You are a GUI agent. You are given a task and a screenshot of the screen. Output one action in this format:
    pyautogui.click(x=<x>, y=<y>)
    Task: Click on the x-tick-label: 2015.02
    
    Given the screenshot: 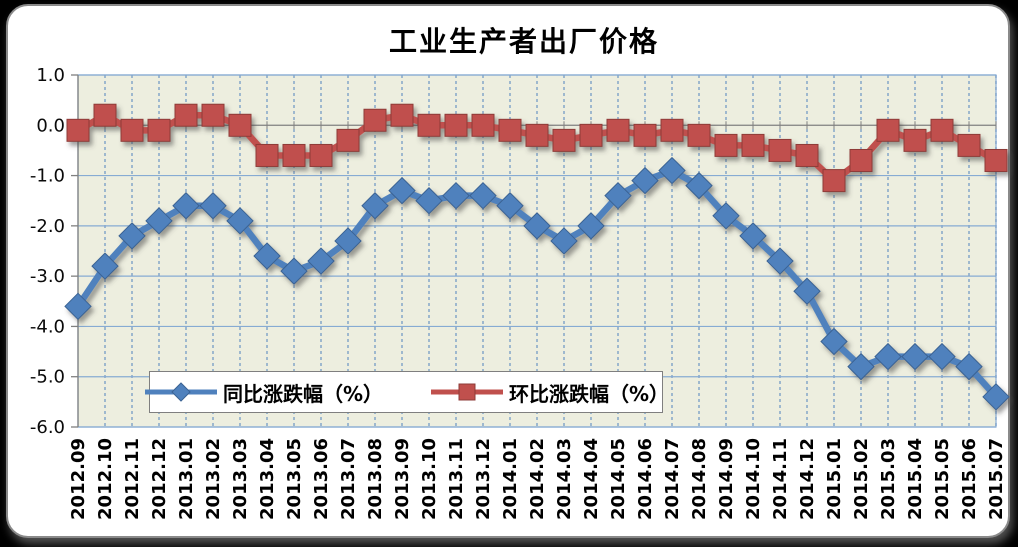 What is the action you would take?
    pyautogui.click(x=861, y=479)
    